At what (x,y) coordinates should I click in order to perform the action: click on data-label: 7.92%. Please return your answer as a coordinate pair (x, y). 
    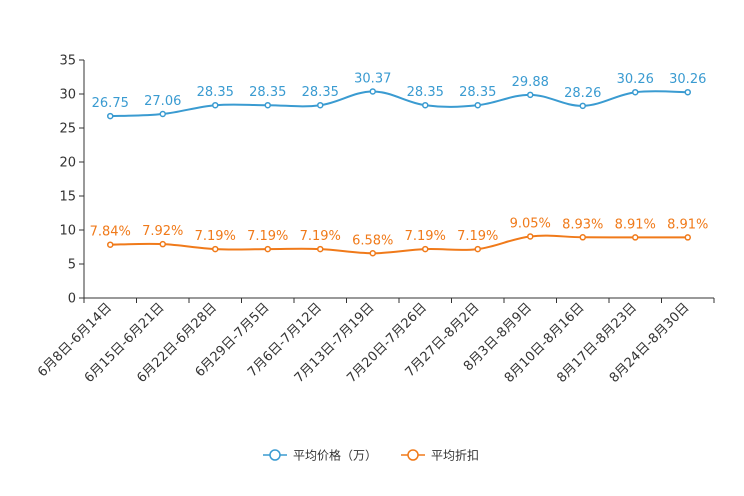
    Looking at the image, I should click on (162, 231).